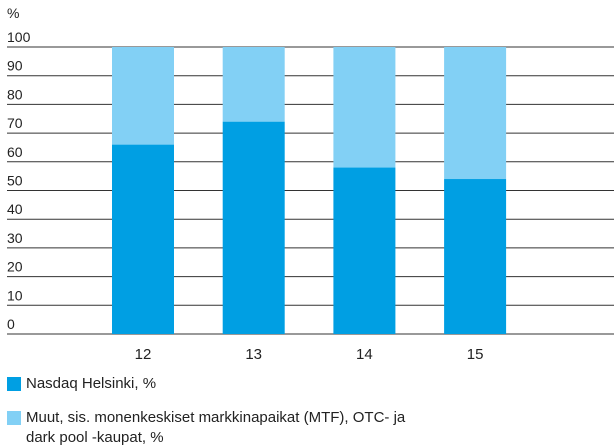 The height and width of the screenshot is (445, 614). What do you see at coordinates (15, 181) in the screenshot?
I see `y-tick-label: 50` at bounding box center [15, 181].